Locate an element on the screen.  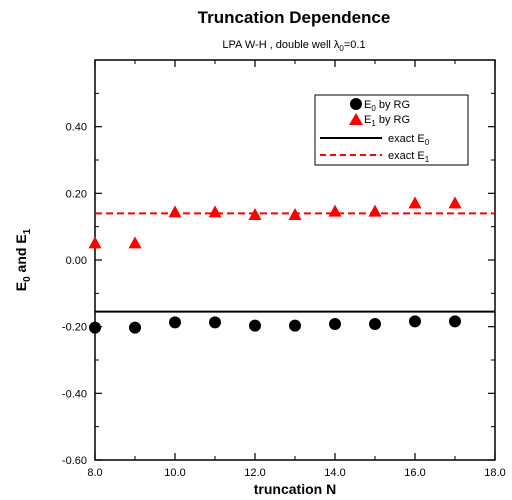
y-axis-label-sub0: 0 is located at coordinates (27, 279).